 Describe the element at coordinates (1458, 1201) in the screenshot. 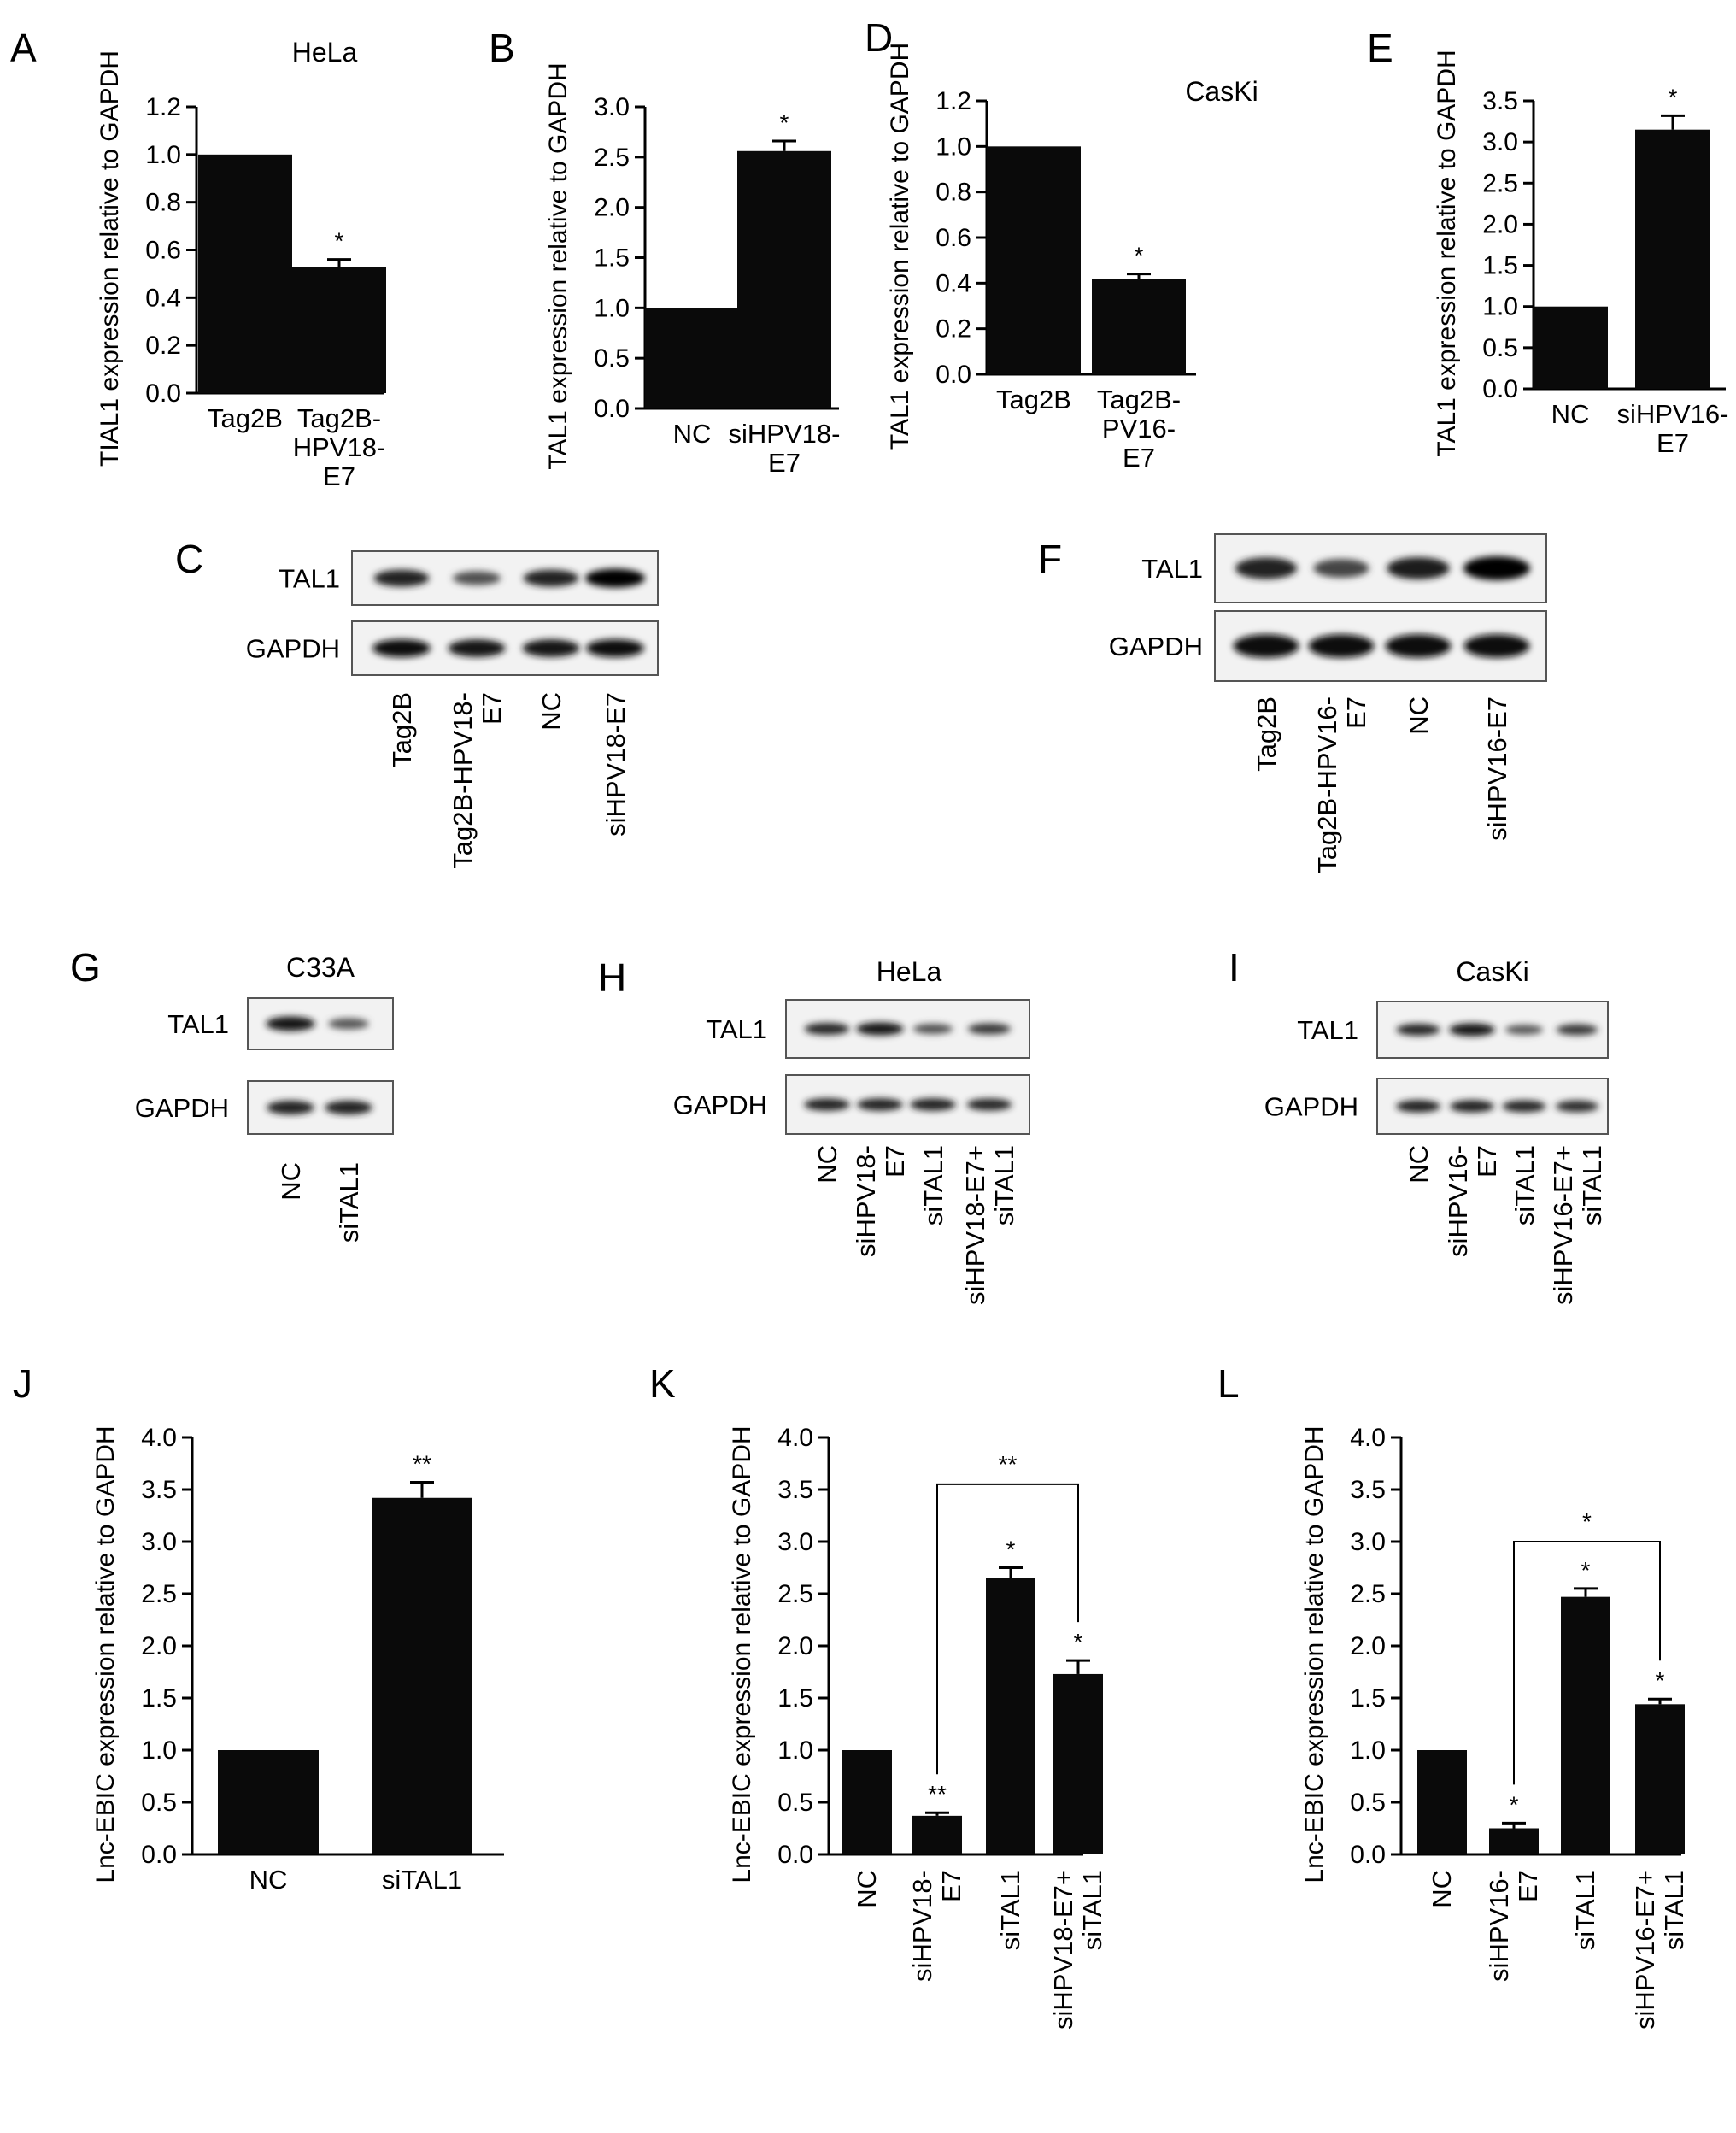

I see `lane-label: siHPV16-` at that location.